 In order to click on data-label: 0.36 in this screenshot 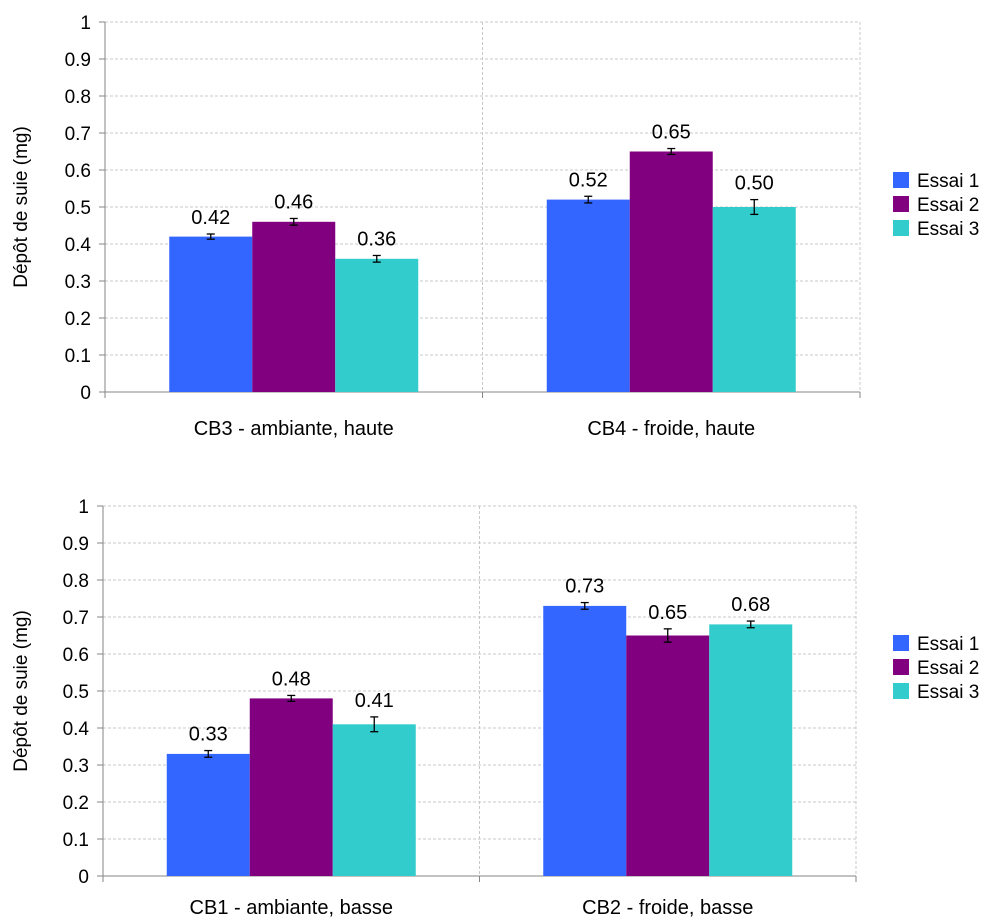, I will do `click(376, 239)`.